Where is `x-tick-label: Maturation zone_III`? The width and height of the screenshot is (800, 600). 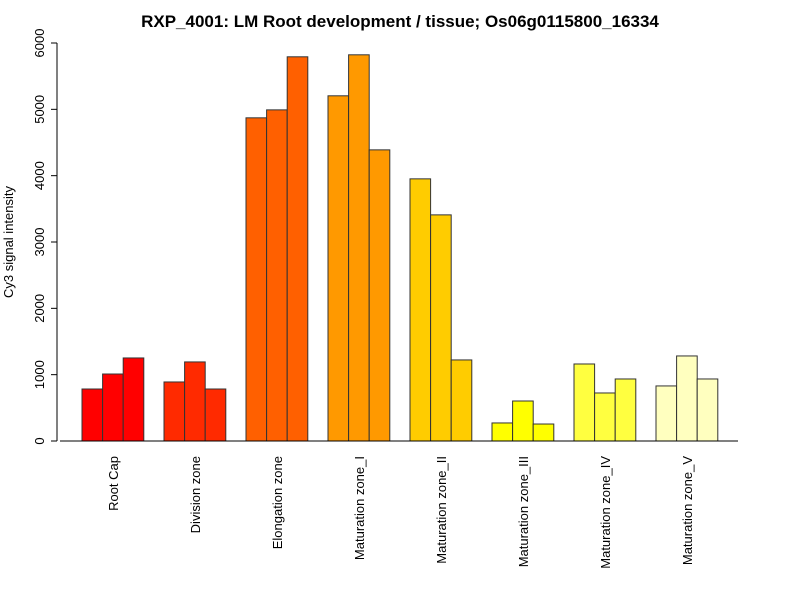
x-tick-label: Maturation zone_III is located at coordinates (523, 511).